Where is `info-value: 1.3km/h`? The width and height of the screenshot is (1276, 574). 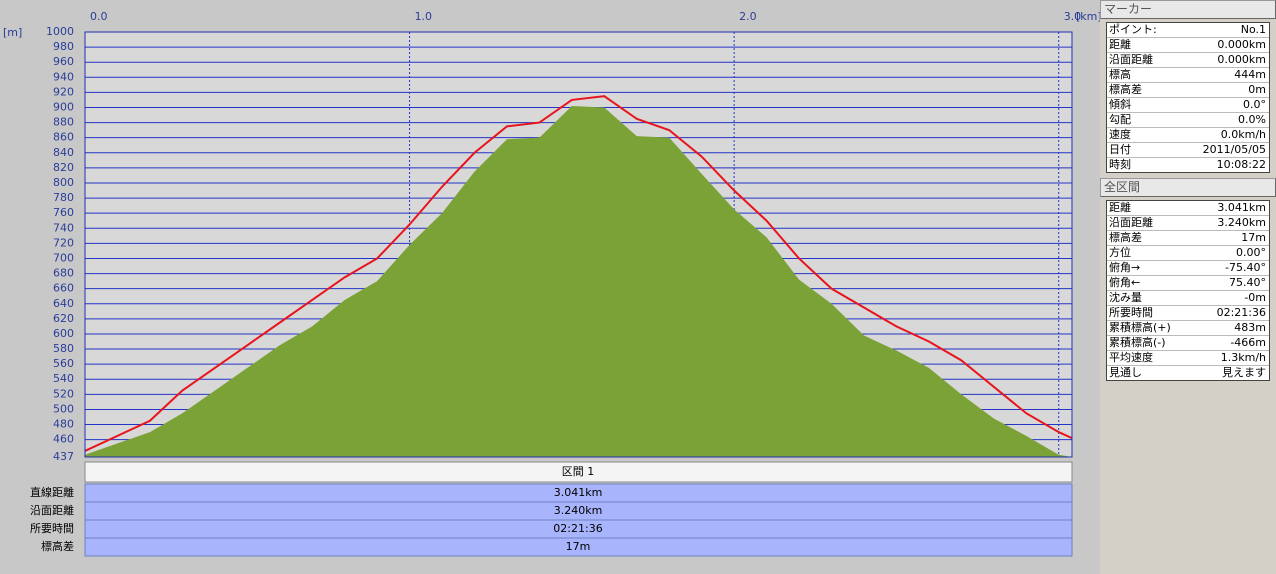 info-value: 1.3km/h is located at coordinates (1243, 357).